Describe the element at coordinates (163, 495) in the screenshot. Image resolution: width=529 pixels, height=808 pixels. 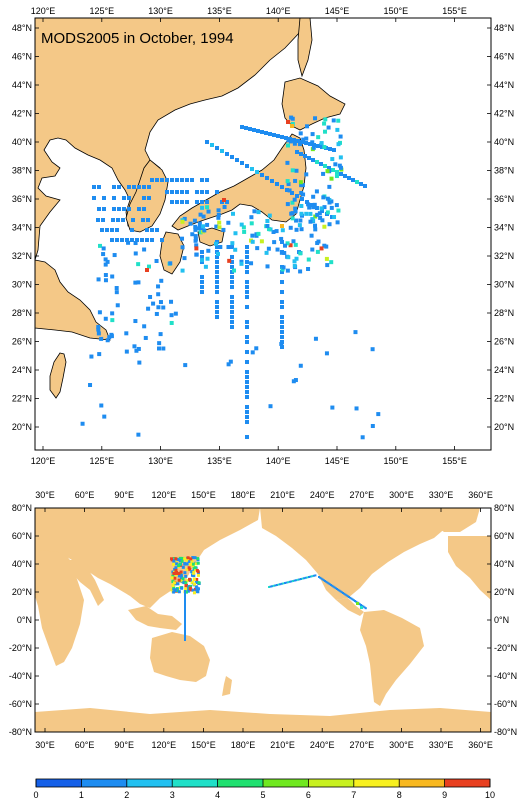
I see `lon-label-top: 120°E` at that location.